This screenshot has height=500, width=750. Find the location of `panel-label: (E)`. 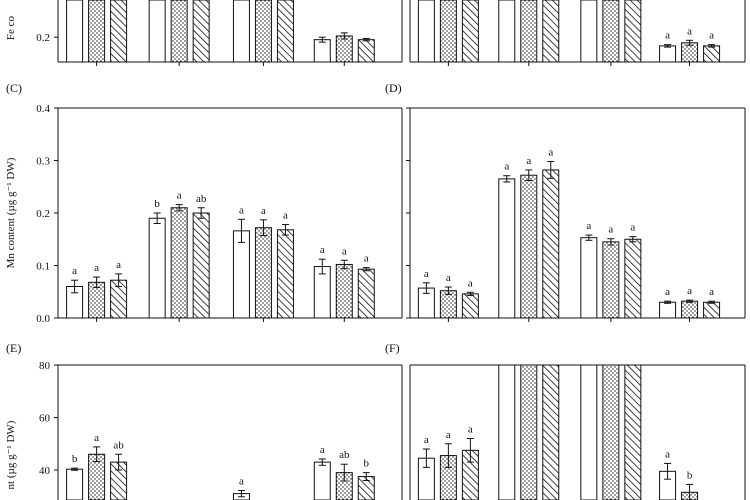

panel-label: (E) is located at coordinates (13, 348).